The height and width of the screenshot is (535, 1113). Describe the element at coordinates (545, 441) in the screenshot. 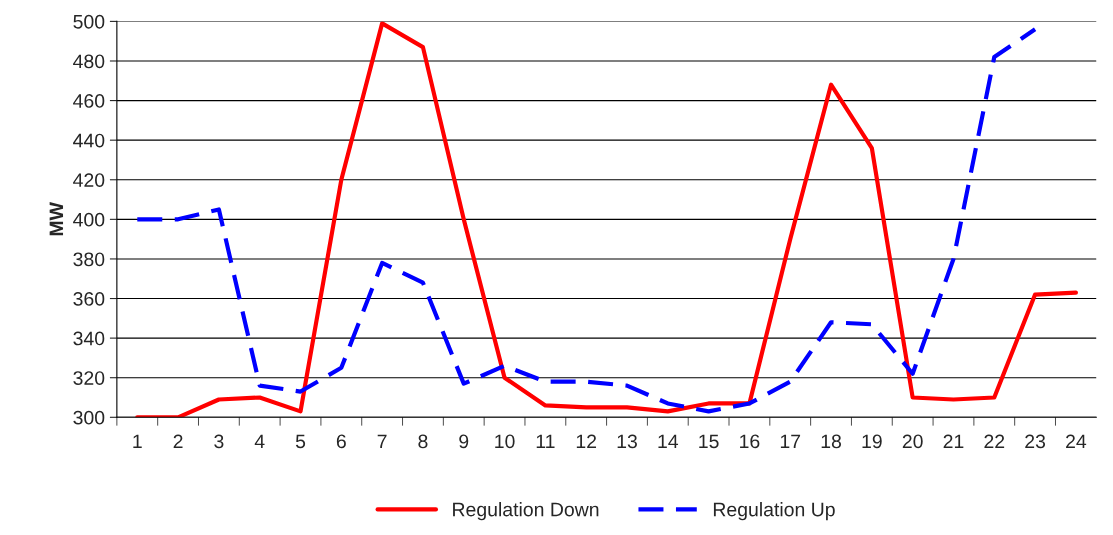

I see `x-tick-label: 11` at that location.